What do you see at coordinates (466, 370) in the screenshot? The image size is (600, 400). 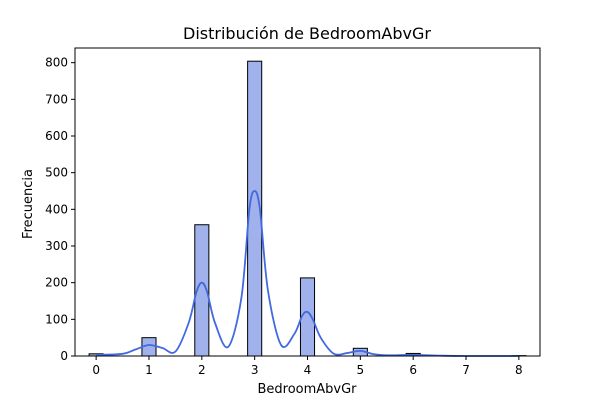 I see `x-tick-label: 7` at bounding box center [466, 370].